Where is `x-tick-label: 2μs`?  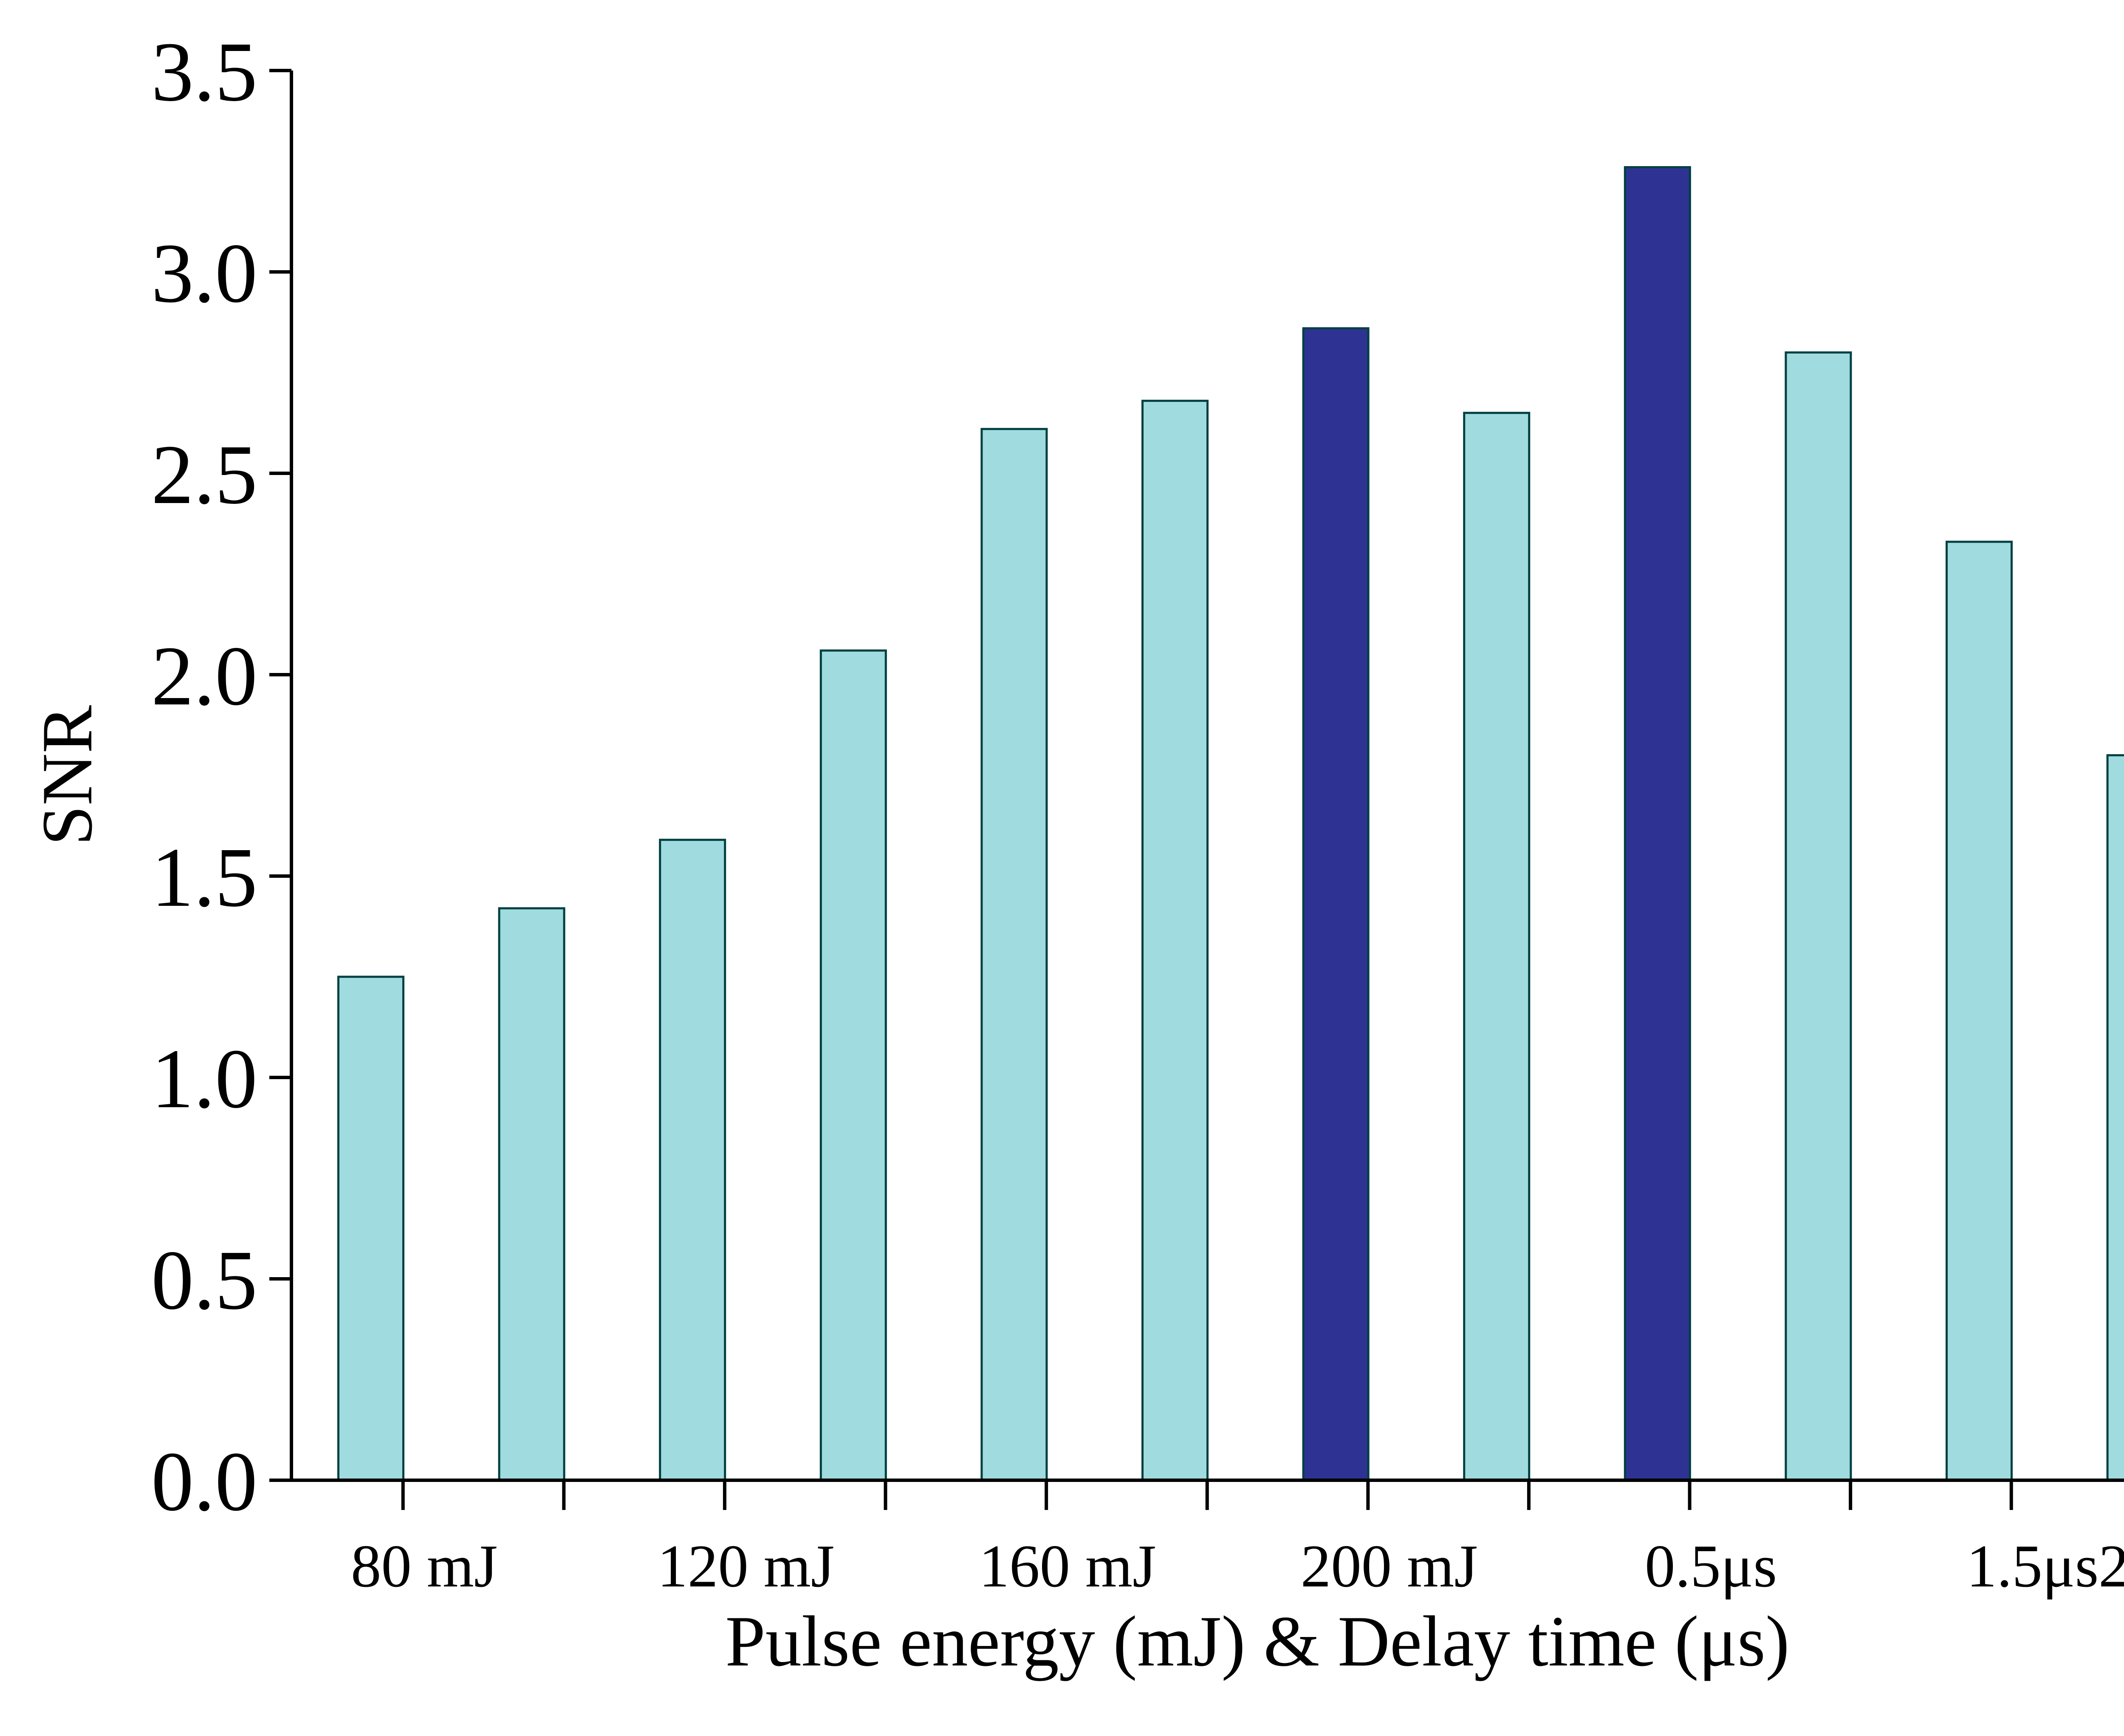
x-tick-label: 2μs is located at coordinates (2111, 1566).